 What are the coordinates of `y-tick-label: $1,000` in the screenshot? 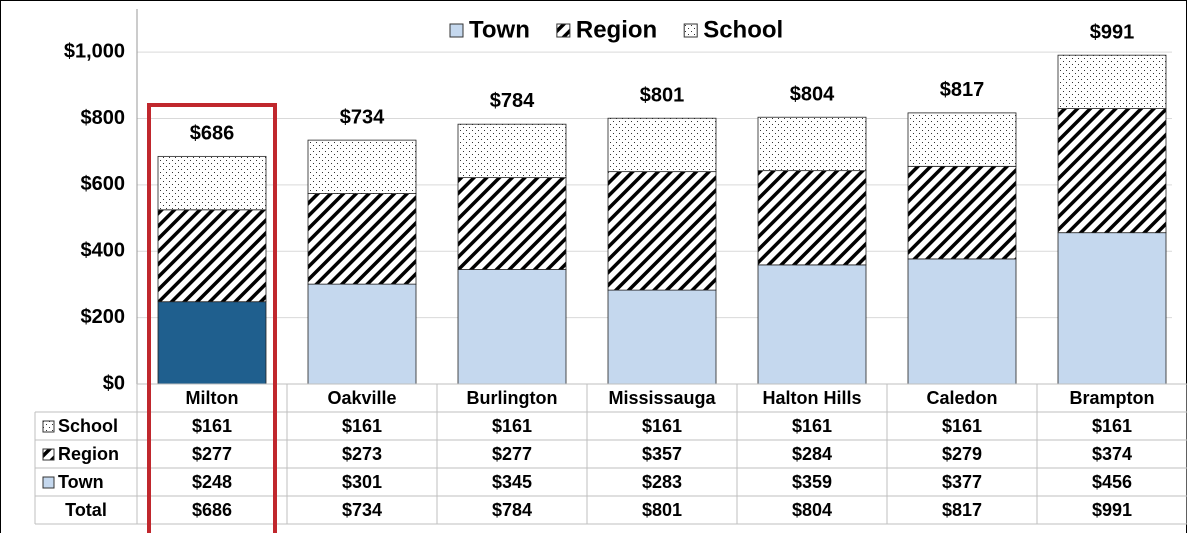 It's located at (94, 51).